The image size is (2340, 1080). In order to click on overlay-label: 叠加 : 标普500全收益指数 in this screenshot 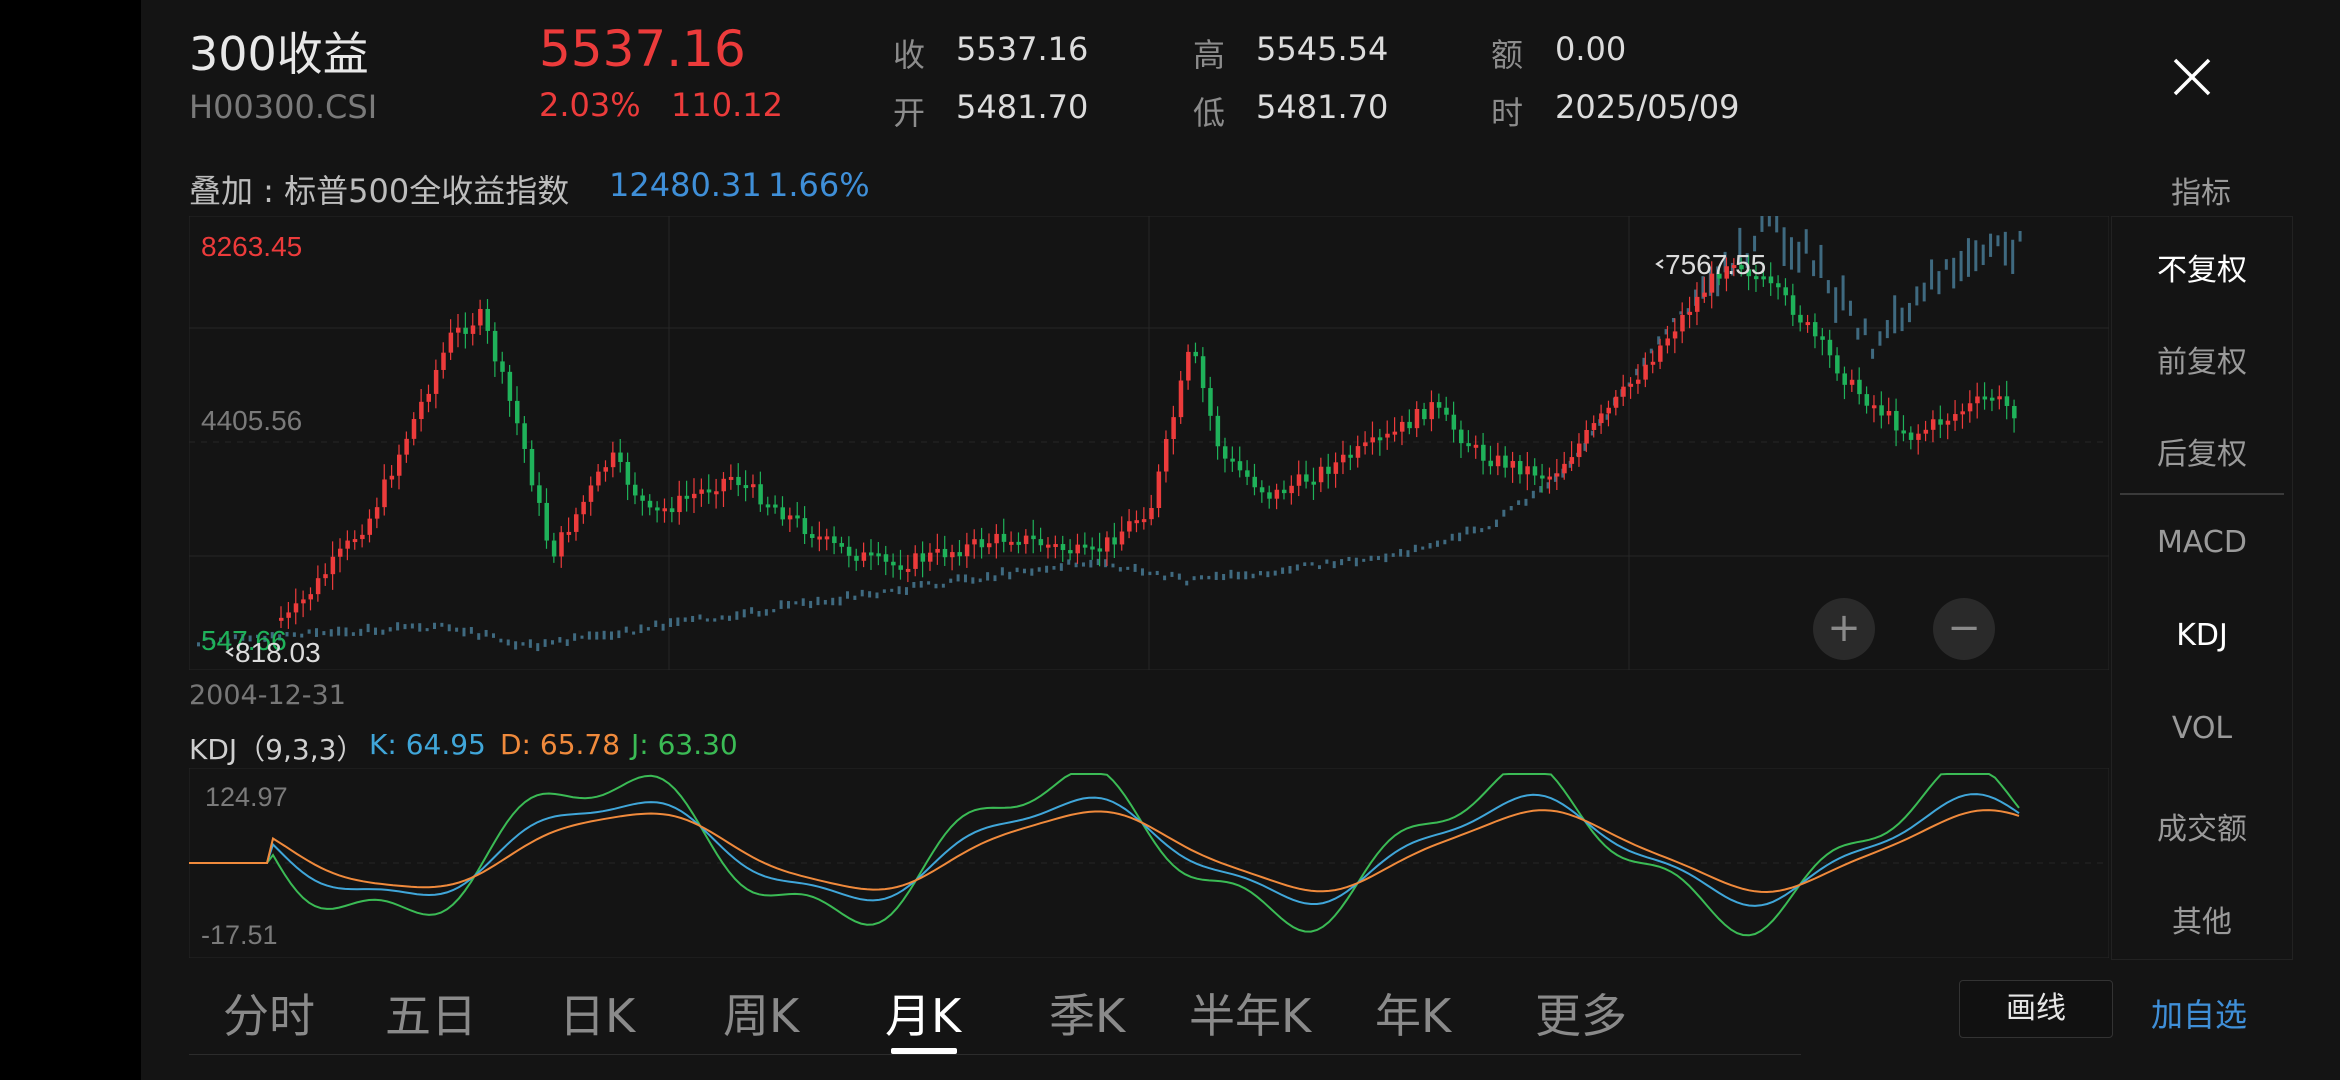, I will do `click(379, 191)`.